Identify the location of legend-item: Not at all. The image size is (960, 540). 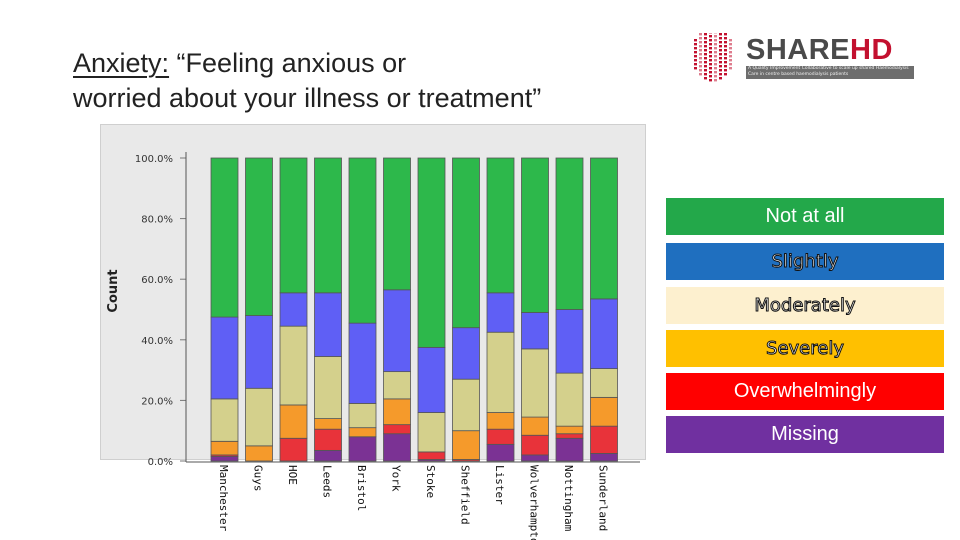
(805, 216).